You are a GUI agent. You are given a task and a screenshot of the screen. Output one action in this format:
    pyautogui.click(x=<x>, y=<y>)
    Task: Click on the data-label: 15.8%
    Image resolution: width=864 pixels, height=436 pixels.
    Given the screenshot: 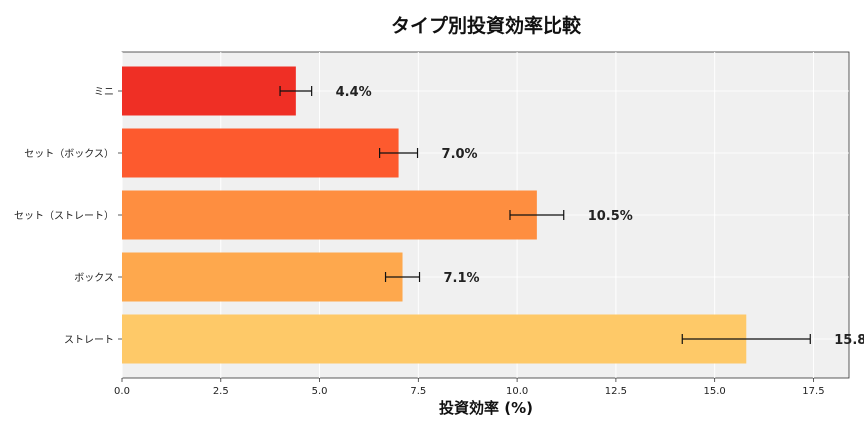 What is the action you would take?
    pyautogui.click(x=849, y=340)
    